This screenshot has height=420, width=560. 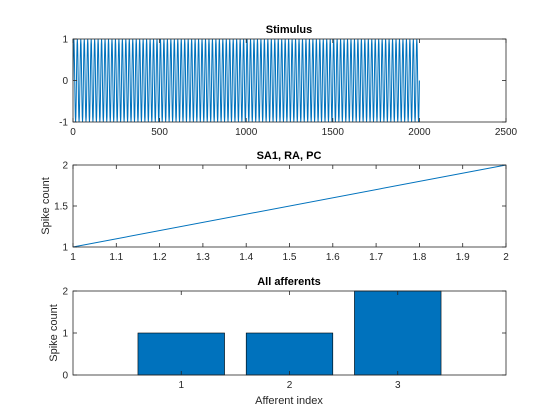 What do you see at coordinates (506, 257) in the screenshot?
I see `sa1-ra-pc-xtick-label: 2` at bounding box center [506, 257].